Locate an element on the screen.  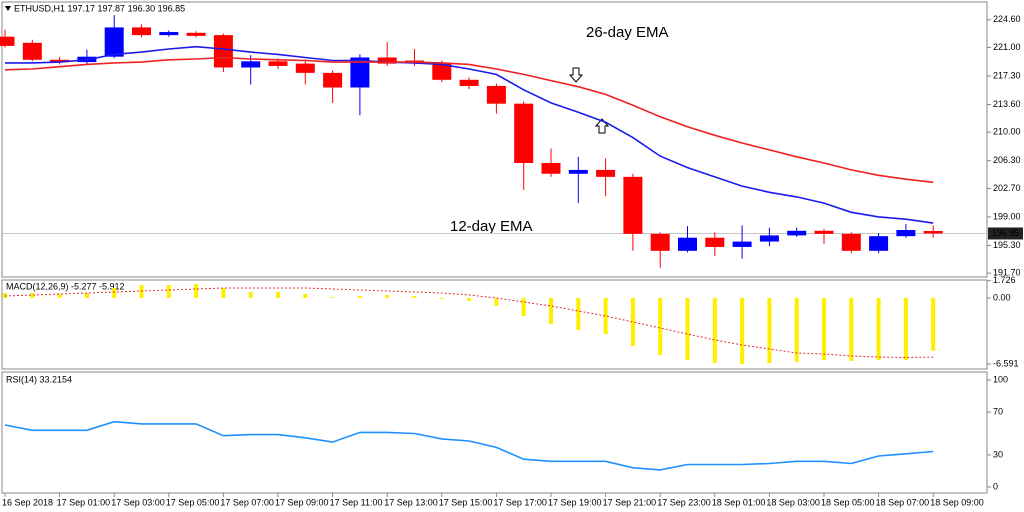
x-tick-label: 17 Sep 07:00 is located at coordinates (247, 502).